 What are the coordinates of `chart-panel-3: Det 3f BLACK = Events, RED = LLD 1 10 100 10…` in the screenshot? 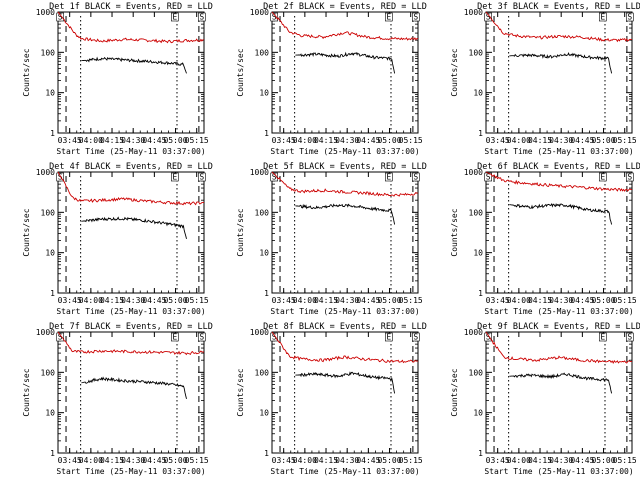 It's located at (545, 79).